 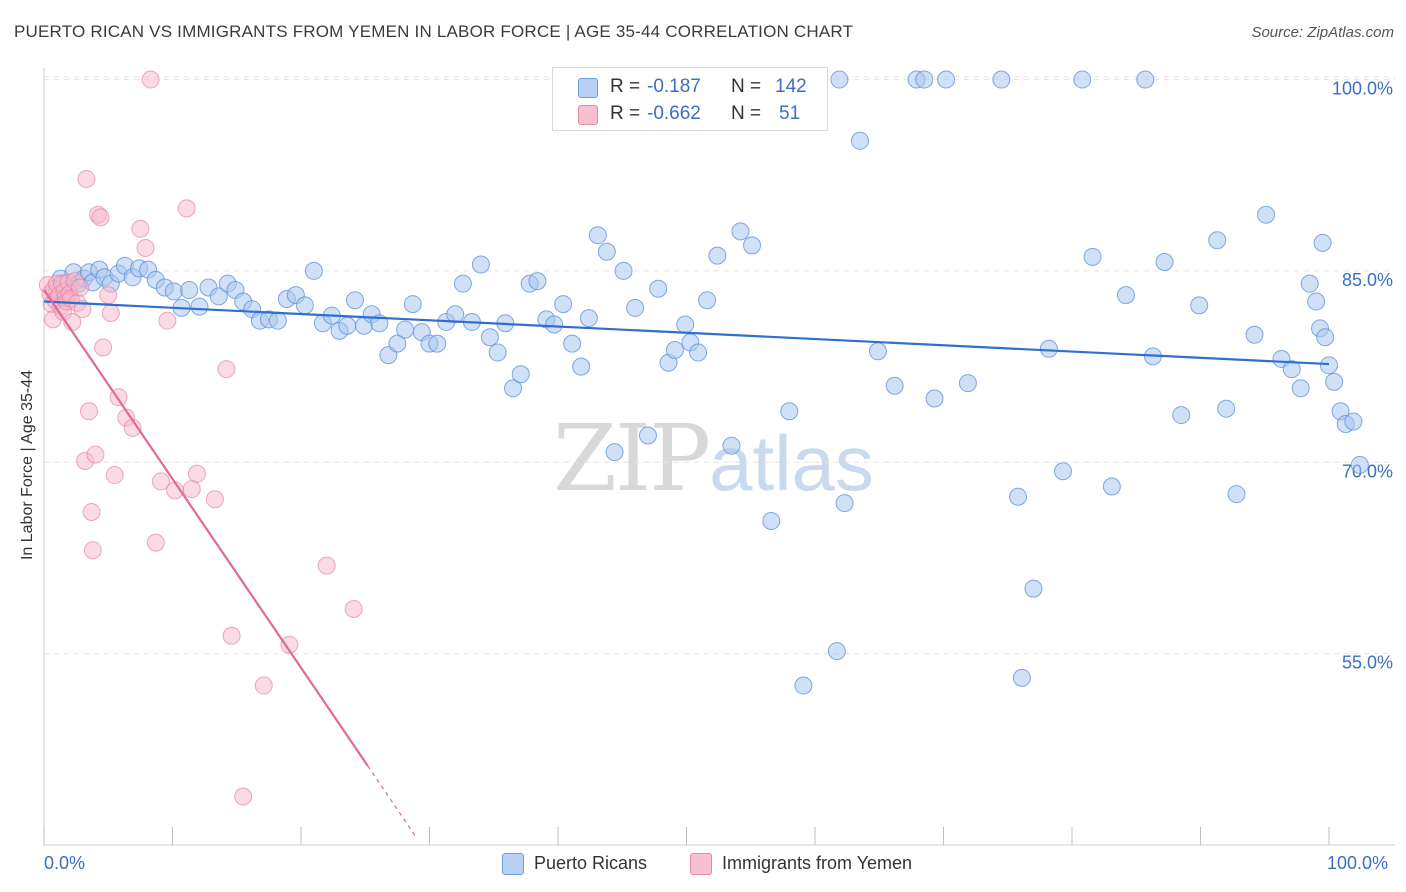 What do you see at coordinates (686, 333) in the screenshot?
I see `trendline-puerto-ricans` at bounding box center [686, 333].